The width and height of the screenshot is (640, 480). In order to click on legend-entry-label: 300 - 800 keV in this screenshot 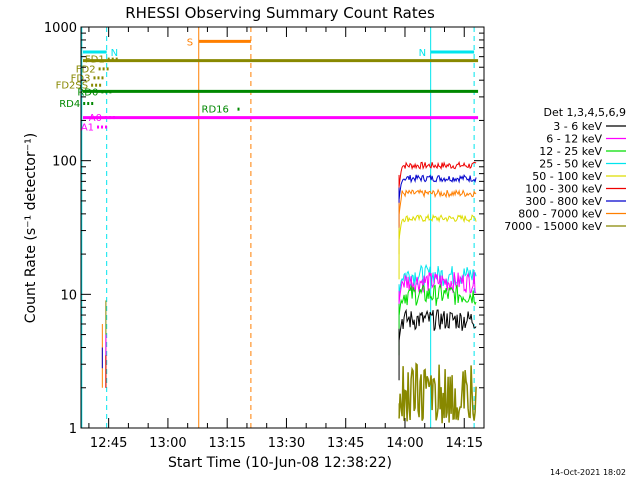, I will do `click(563, 201)`.